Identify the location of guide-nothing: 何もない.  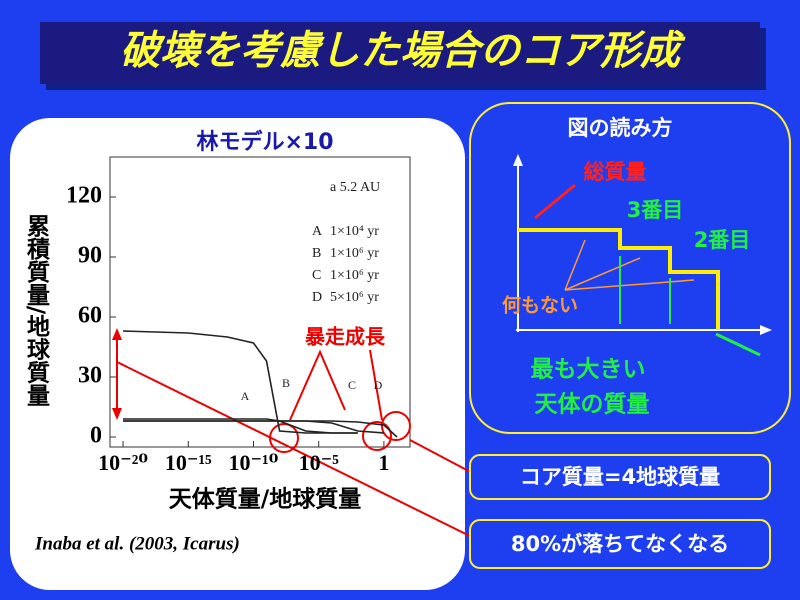
(540, 305).